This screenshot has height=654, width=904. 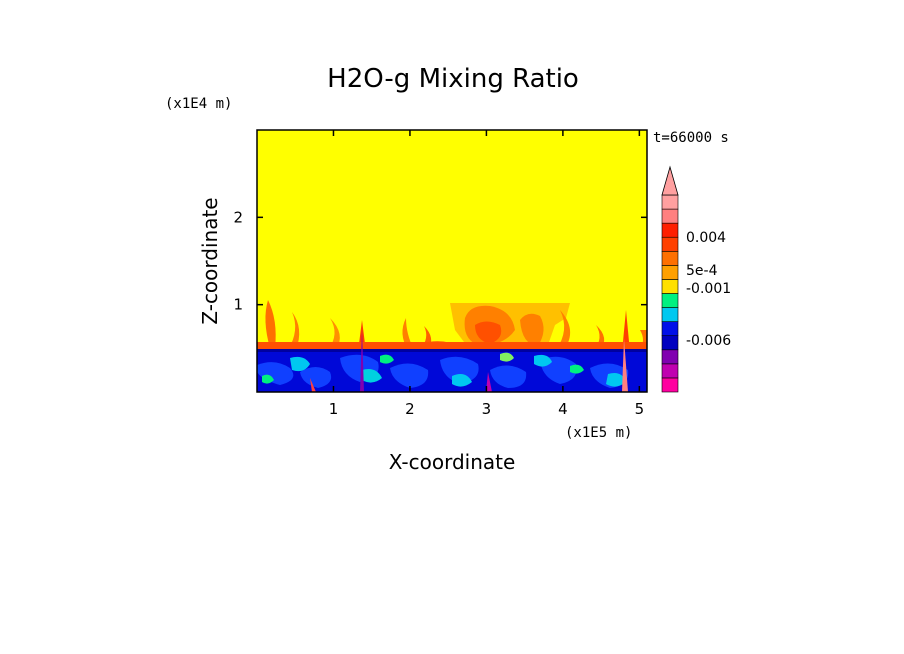 What do you see at coordinates (238, 305) in the screenshot?
I see `y-tick-label: 1` at bounding box center [238, 305].